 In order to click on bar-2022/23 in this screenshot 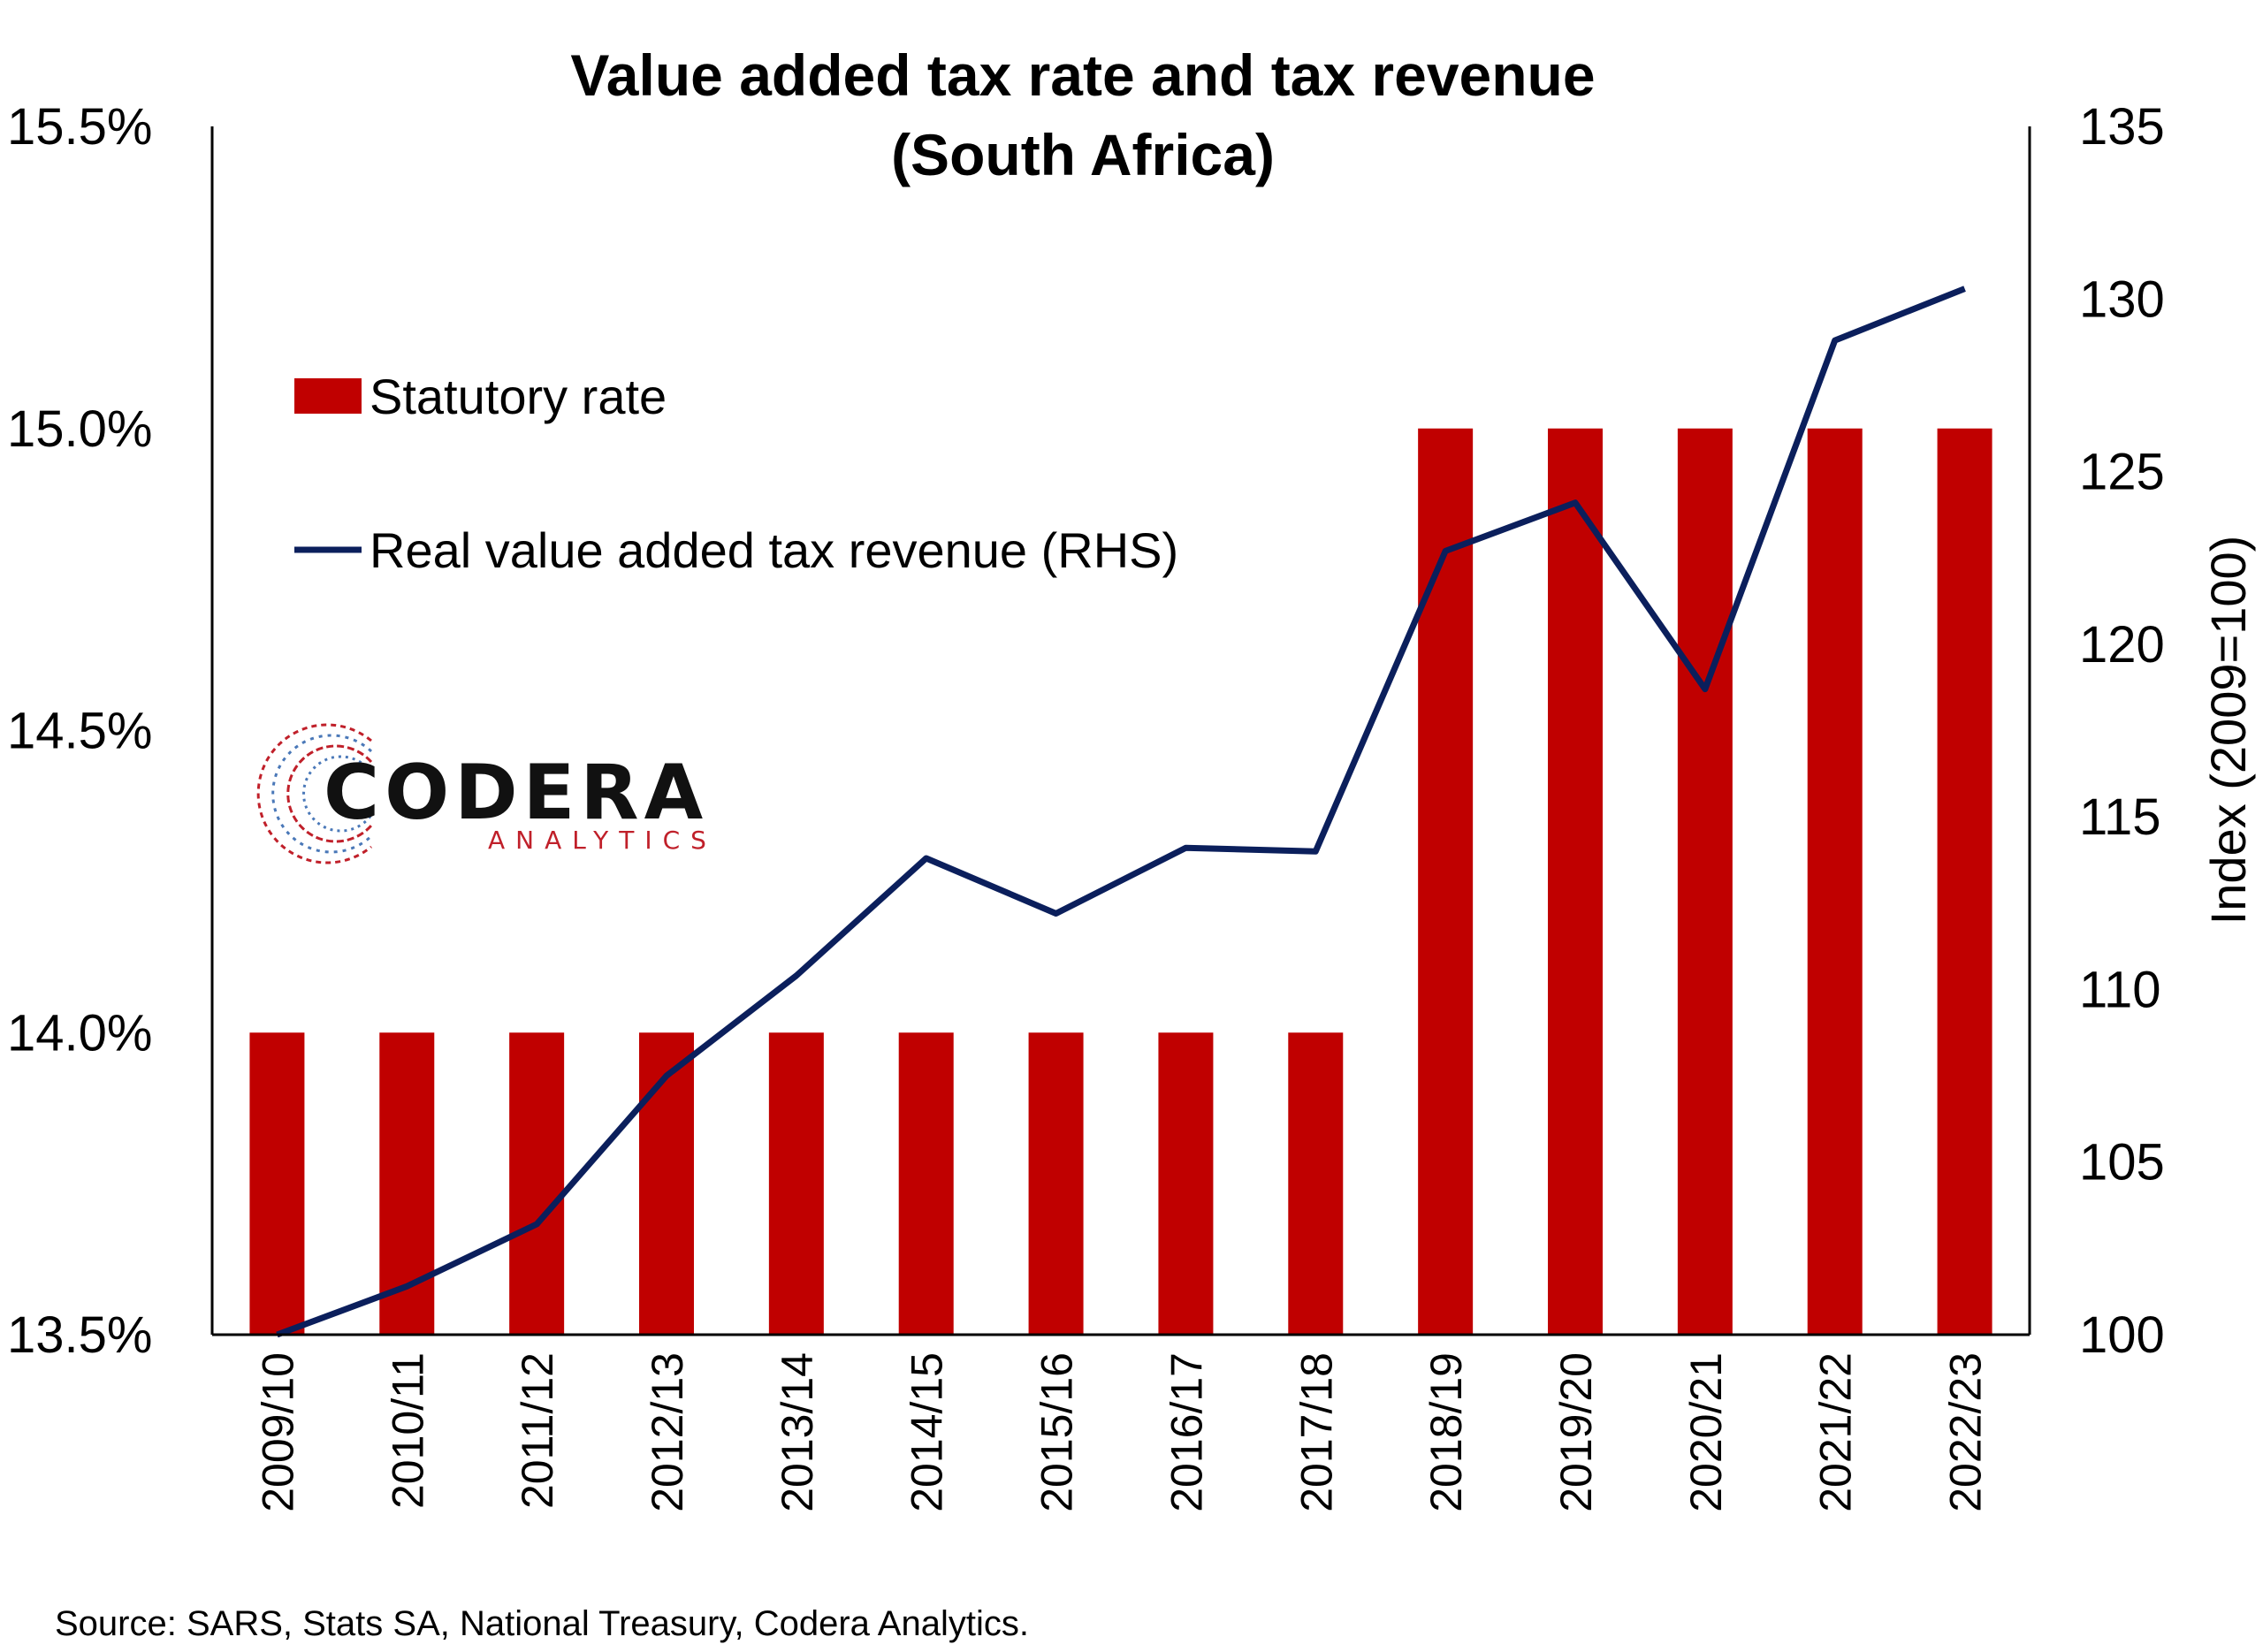, I will do `click(1965, 882)`.